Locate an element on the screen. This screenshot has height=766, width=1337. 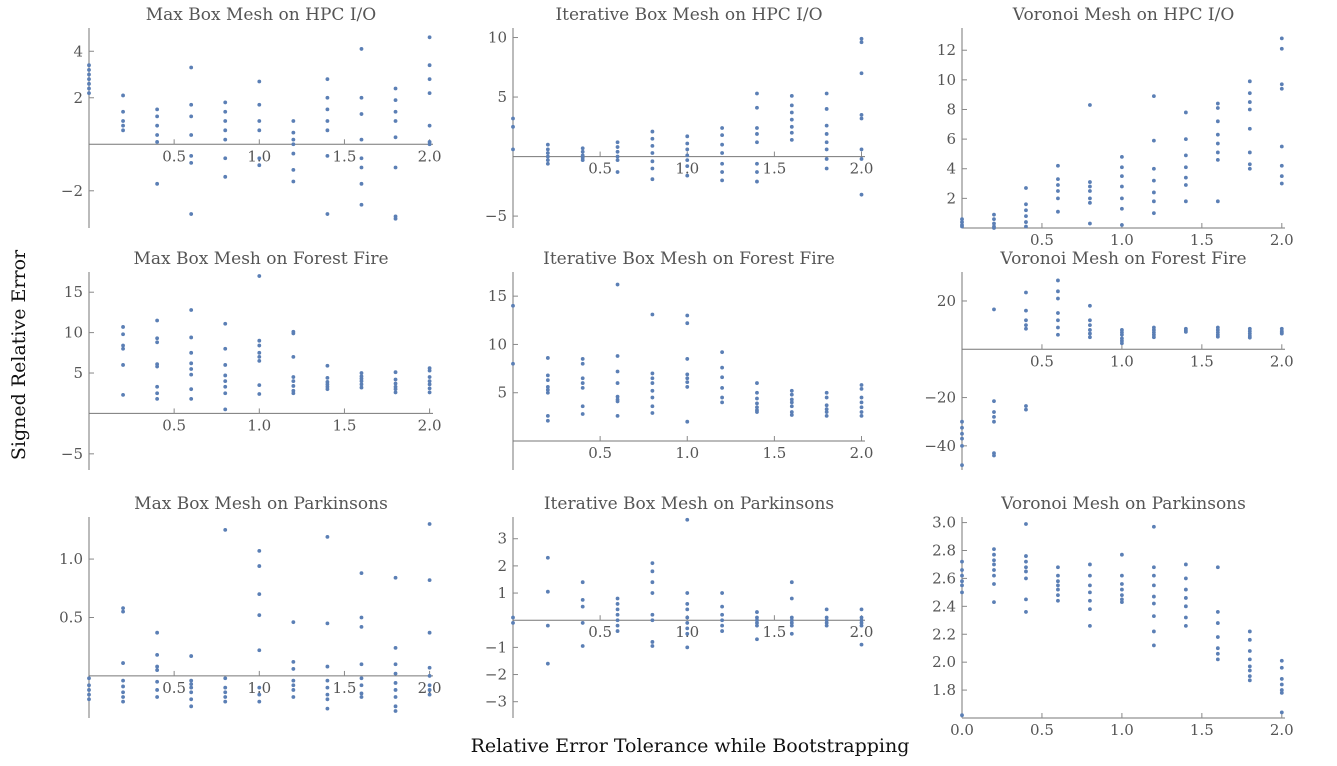
x-tick-label: 2.0 is located at coordinates (430, 688).